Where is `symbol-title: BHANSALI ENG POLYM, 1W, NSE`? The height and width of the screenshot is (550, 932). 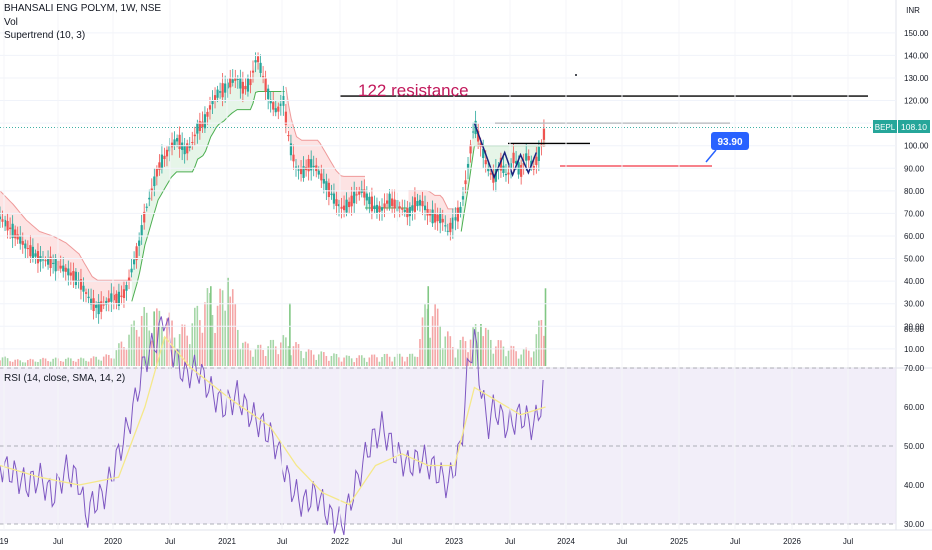 symbol-title: BHANSALI ENG POLYM, 1W, NSE is located at coordinates (83, 8).